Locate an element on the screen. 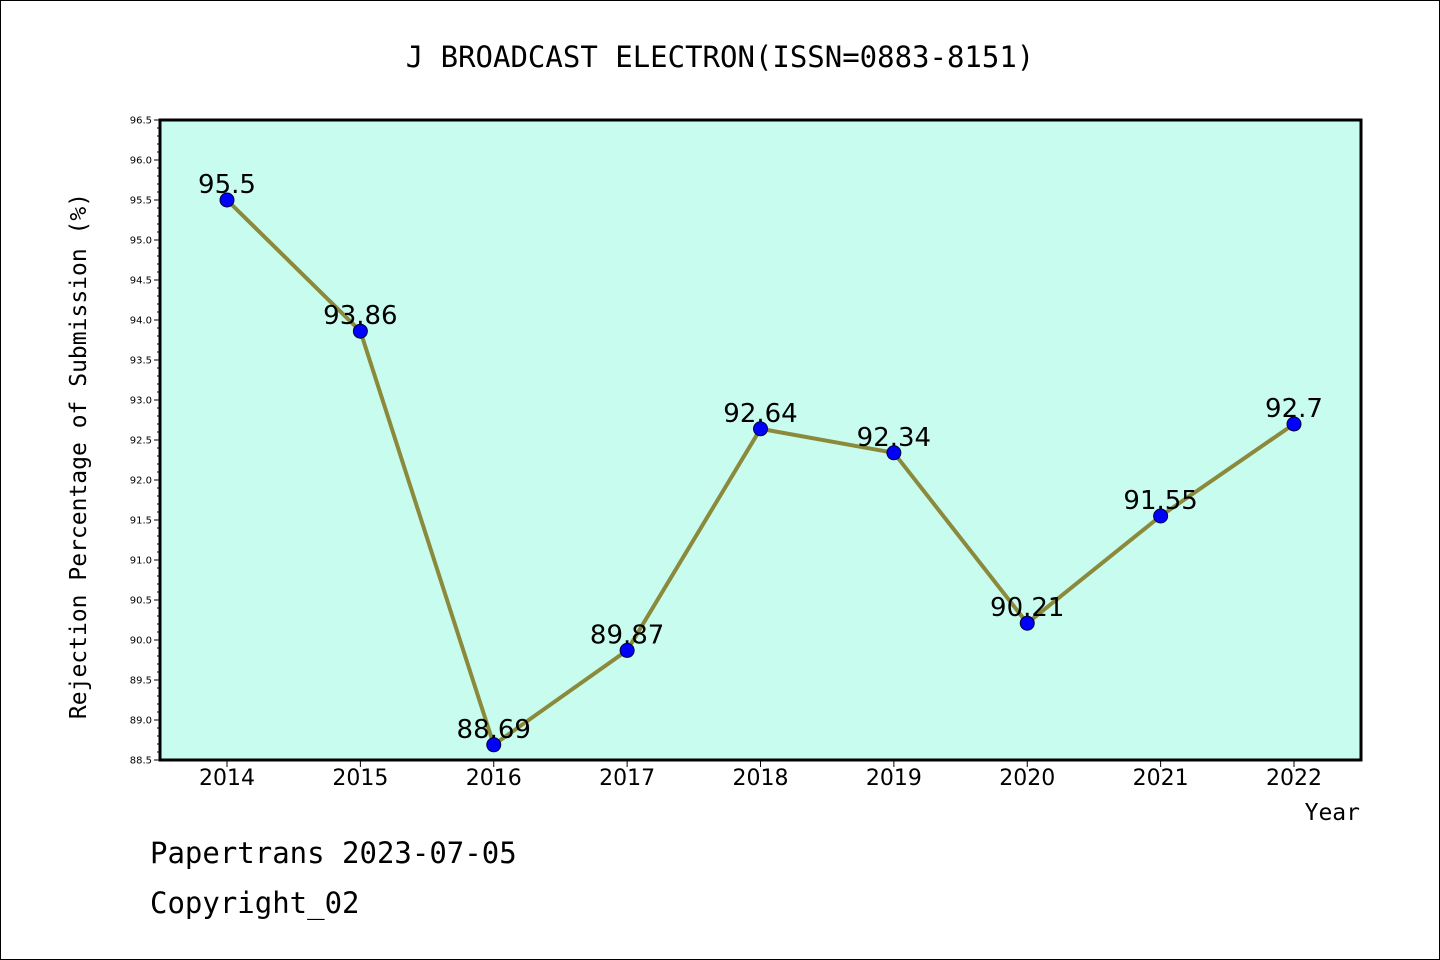  footer-copyright-text: Copyright_02 is located at coordinates (255, 903).